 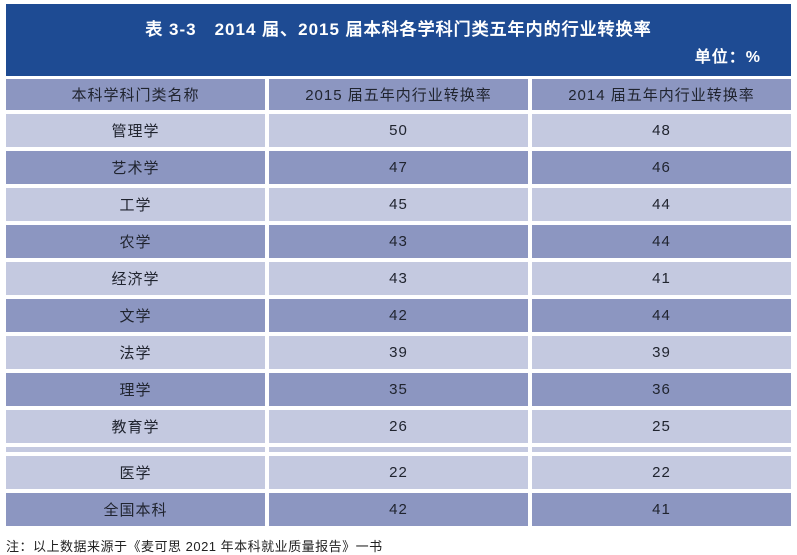 I want to click on row-label: 全国本科, so click(x=135, y=509).